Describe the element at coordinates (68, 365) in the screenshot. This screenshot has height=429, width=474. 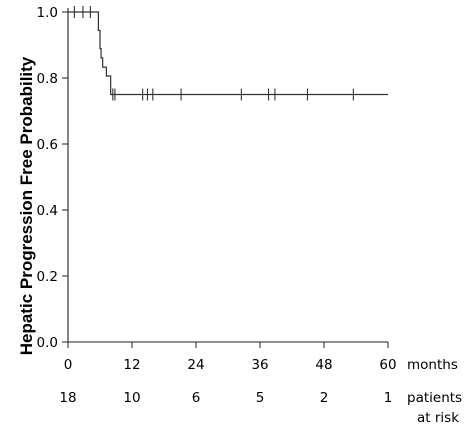
I see `x-tick-label: 0` at that location.